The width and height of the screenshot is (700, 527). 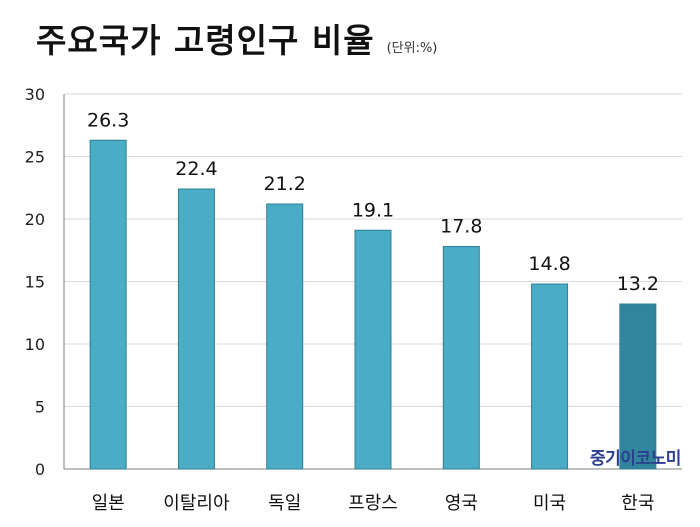 I want to click on data-label: 19.1, so click(x=373, y=210).